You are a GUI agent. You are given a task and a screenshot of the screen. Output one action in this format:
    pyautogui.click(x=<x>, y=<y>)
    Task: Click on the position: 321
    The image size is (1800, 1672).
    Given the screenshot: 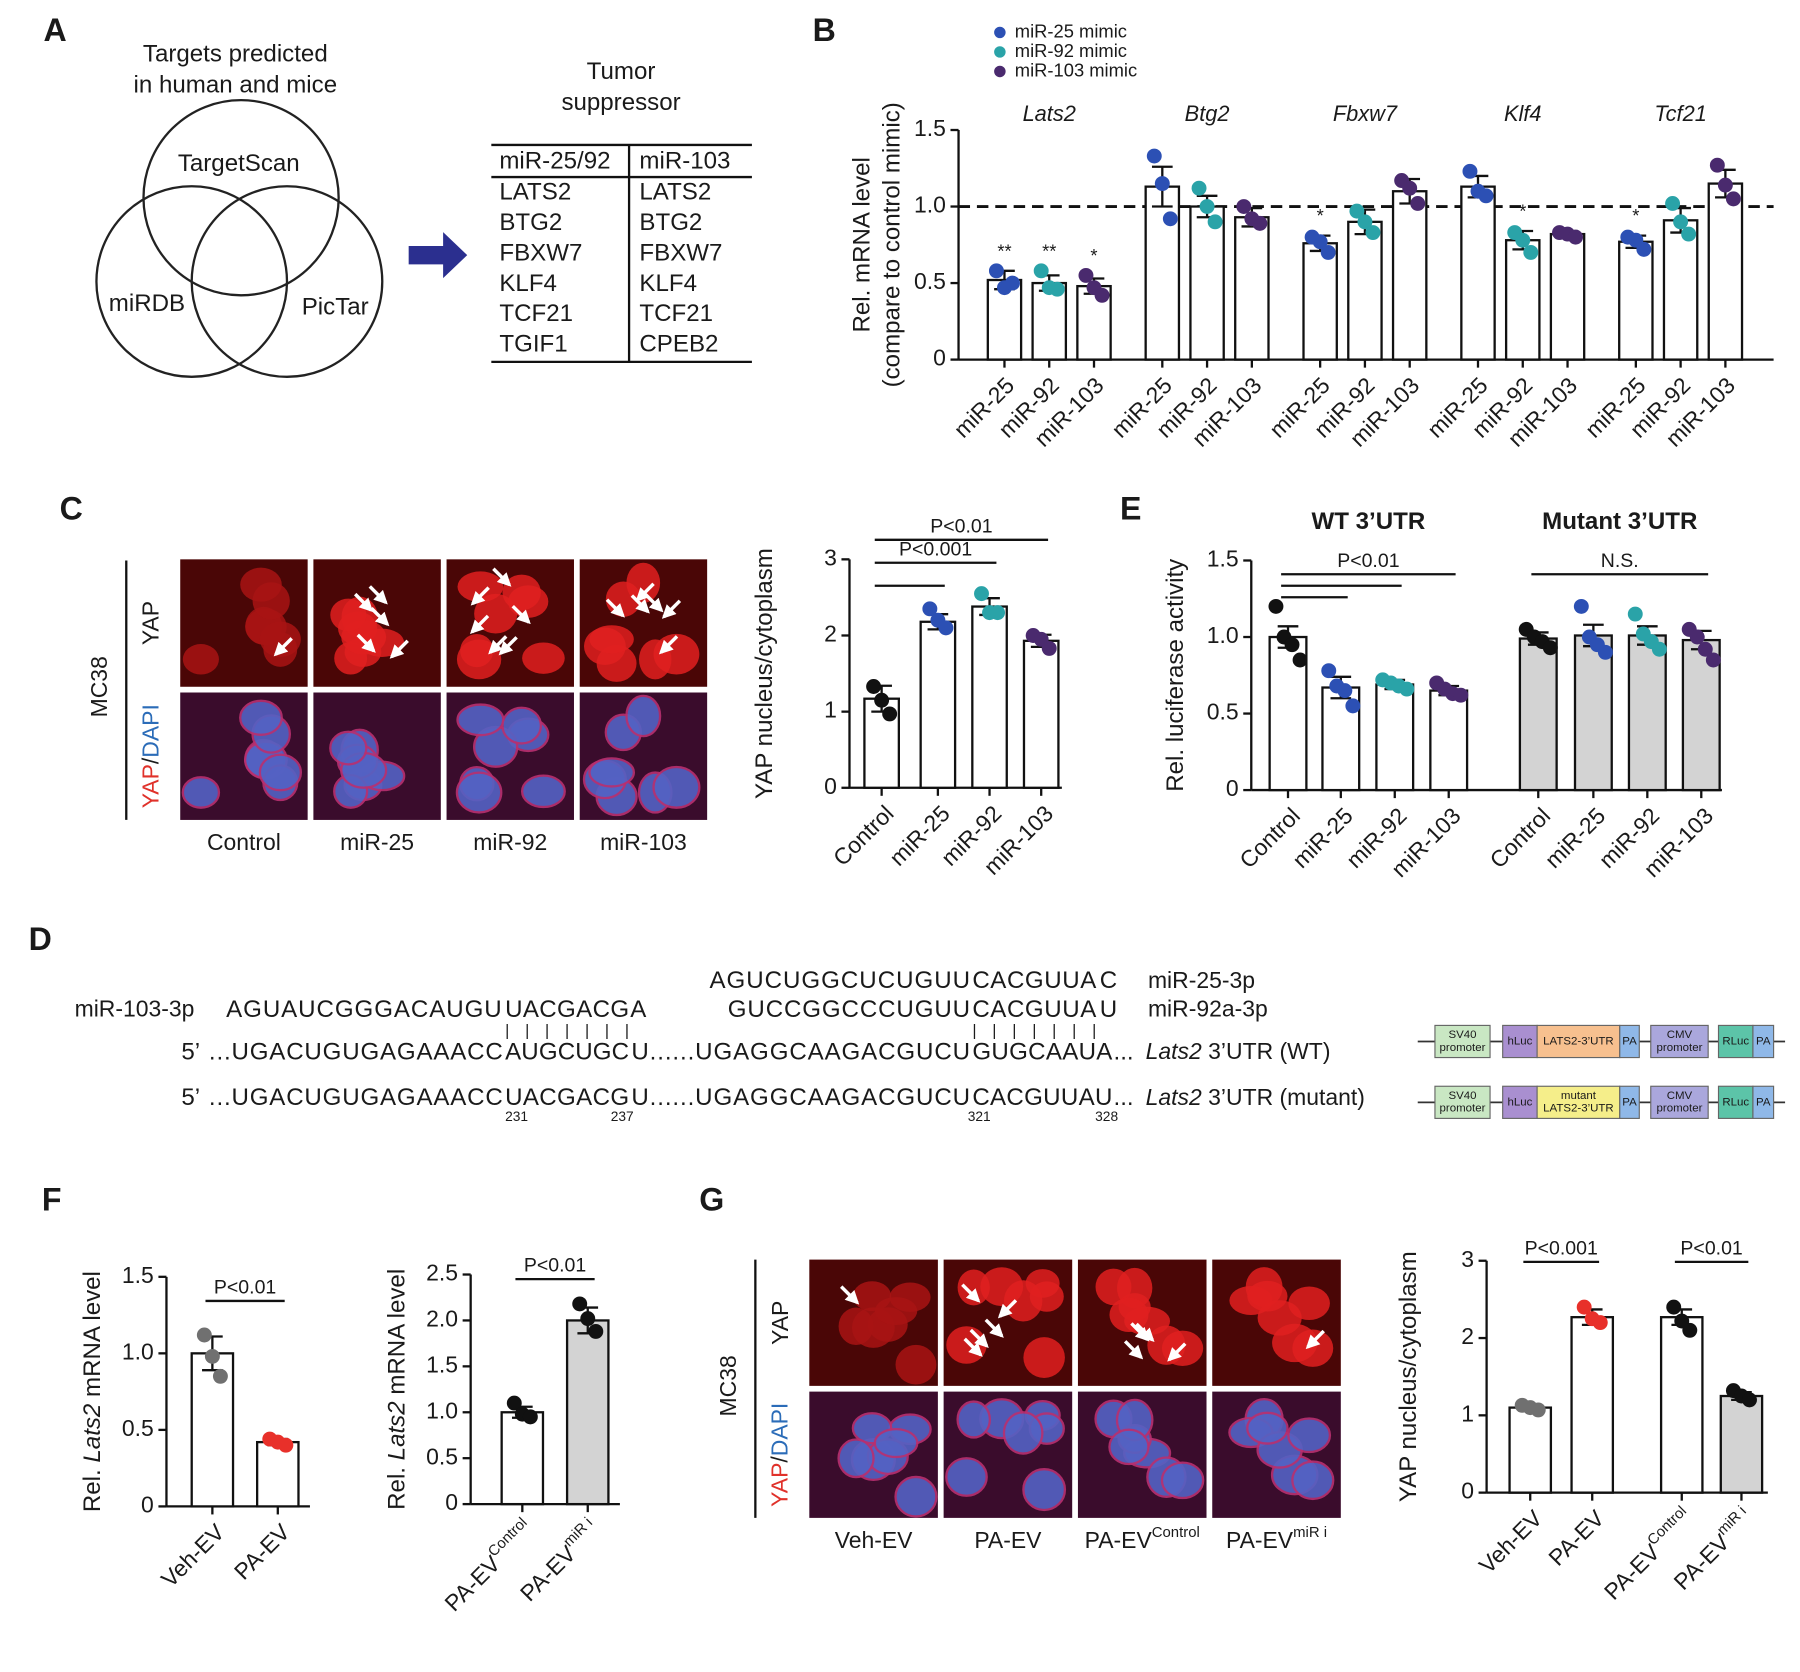 What is the action you would take?
    pyautogui.click(x=979, y=1116)
    